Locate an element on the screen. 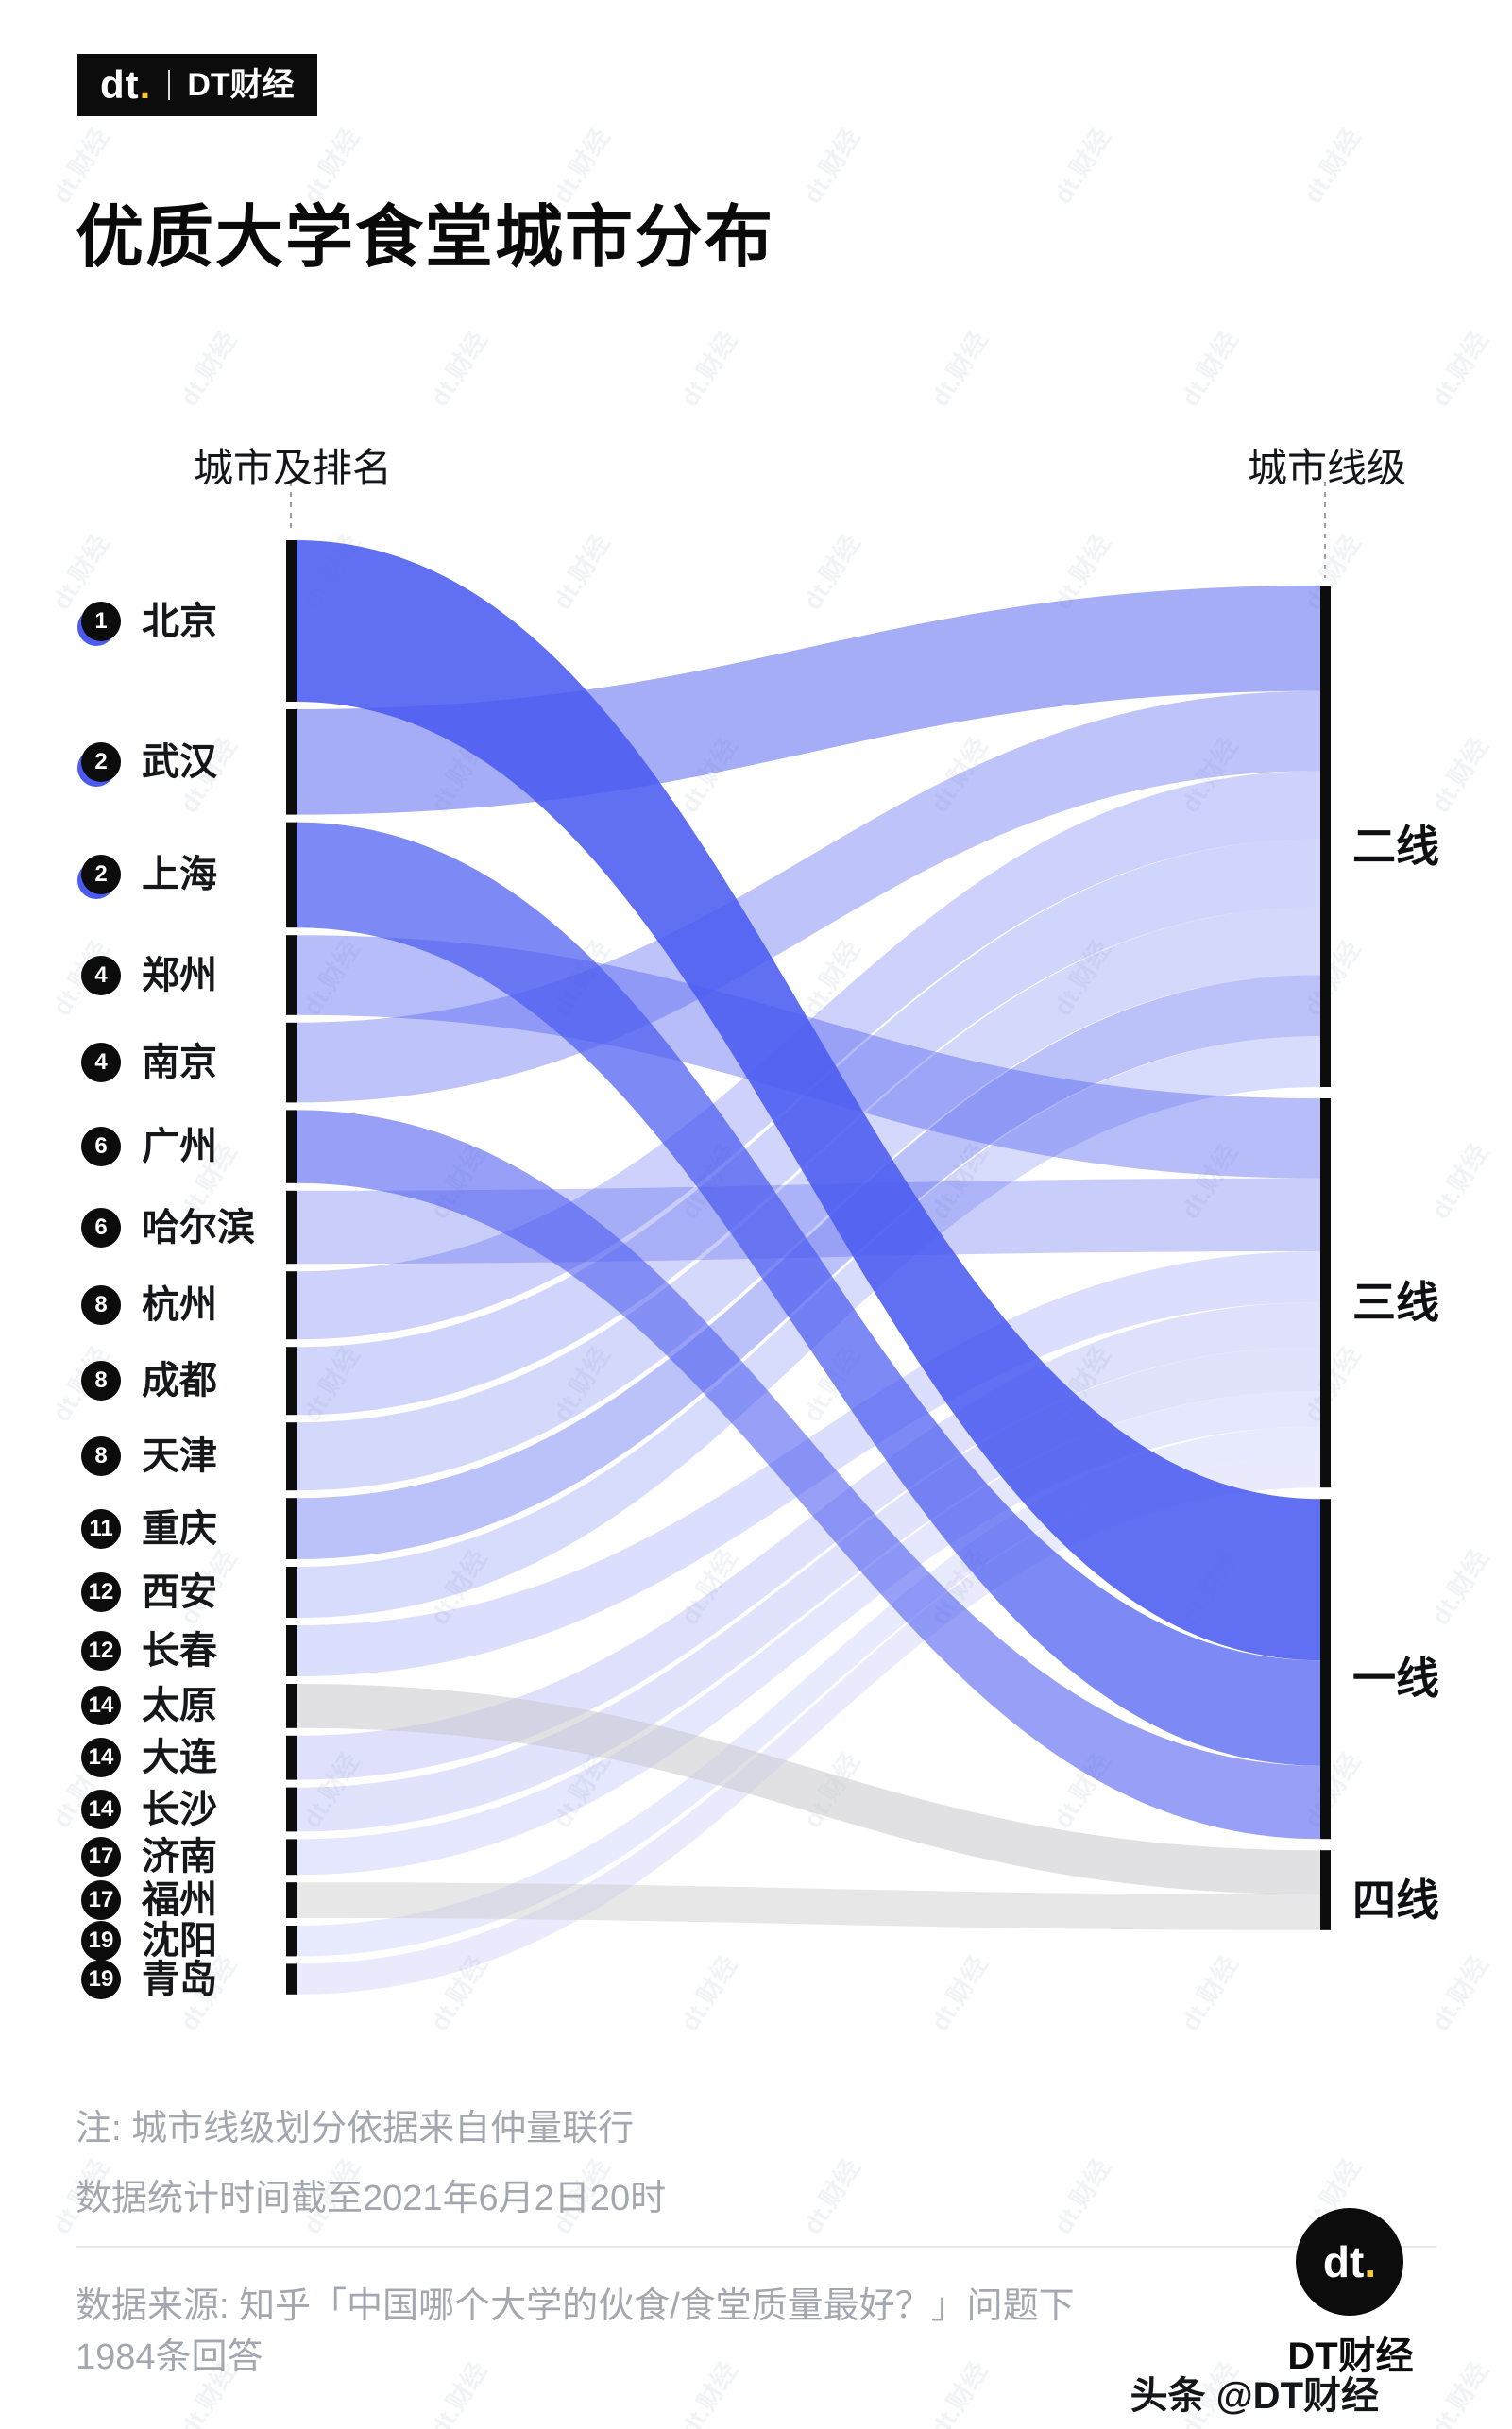 Image resolution: width=1512 pixels, height=2429 pixels. left-bar-哈尔滨 is located at coordinates (291, 1227).